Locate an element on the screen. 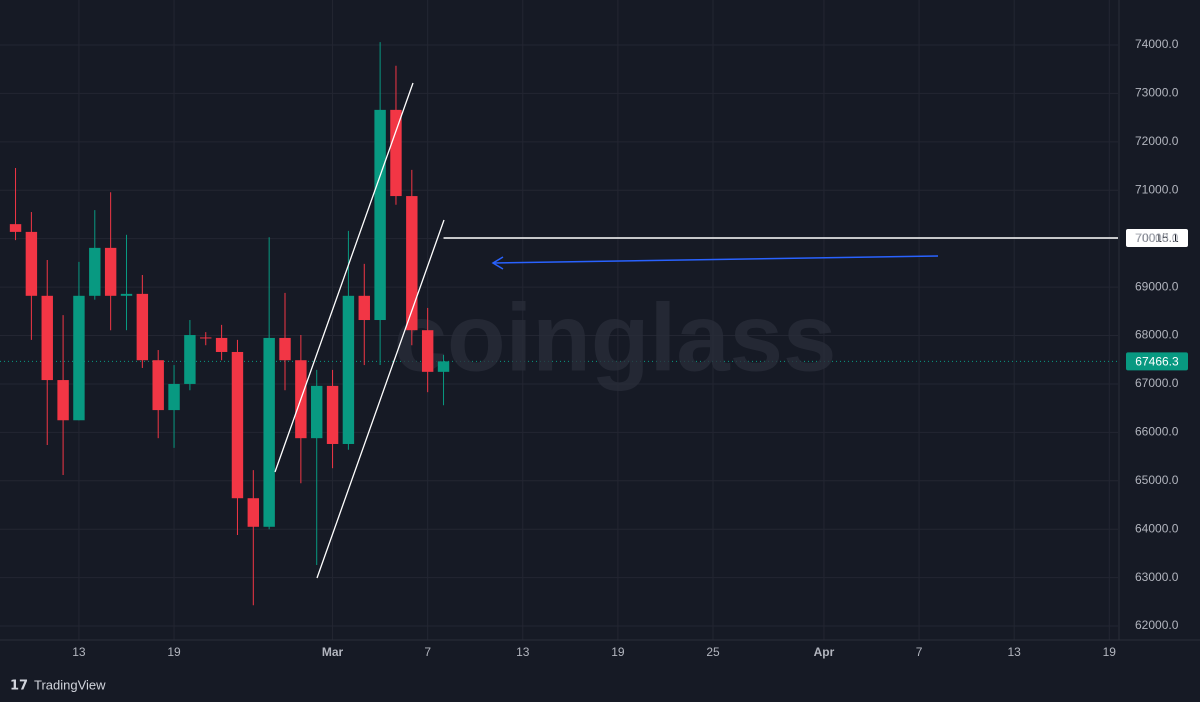  y-tick-label: 66000.0 is located at coordinates (1157, 432).